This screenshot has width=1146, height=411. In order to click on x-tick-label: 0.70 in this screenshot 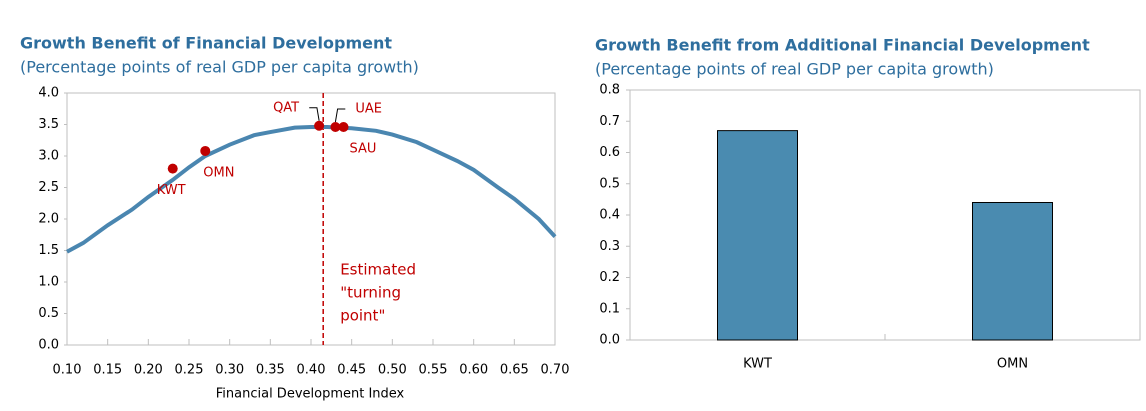, I will do `click(555, 370)`.